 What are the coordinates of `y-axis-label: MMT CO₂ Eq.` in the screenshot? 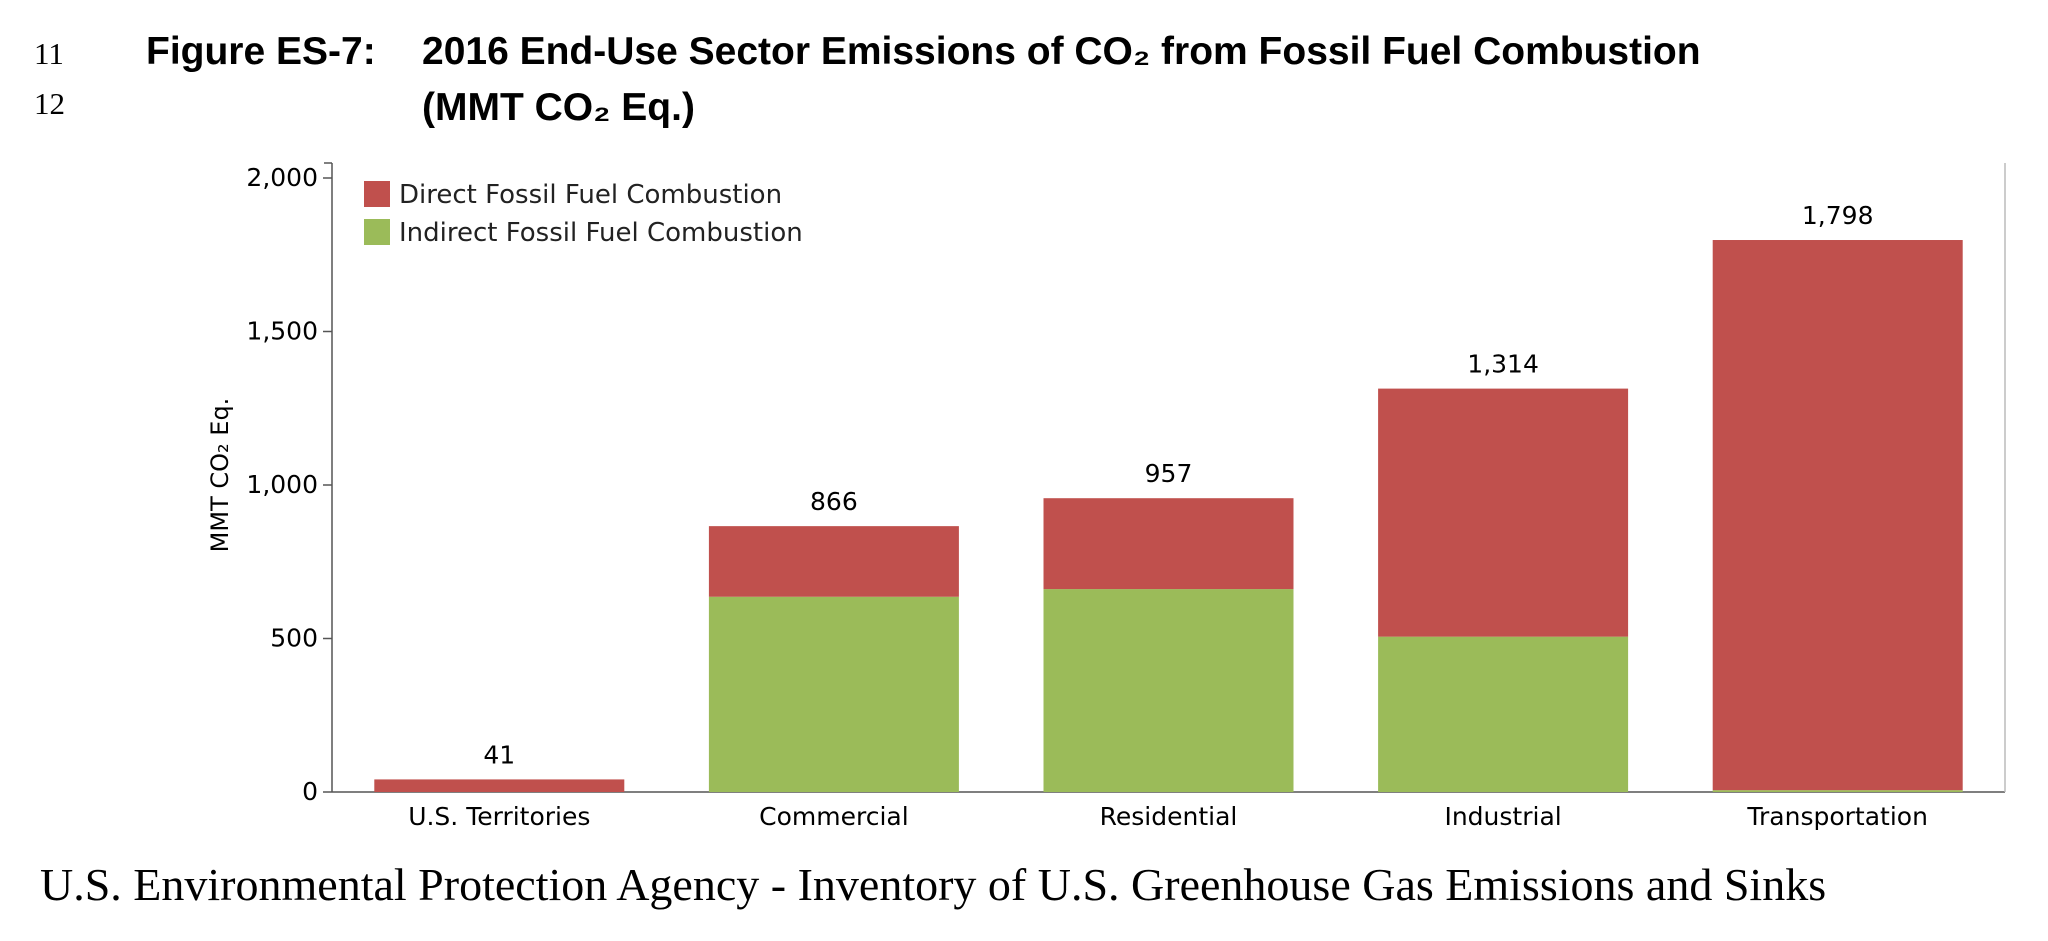 It's located at (220, 475).